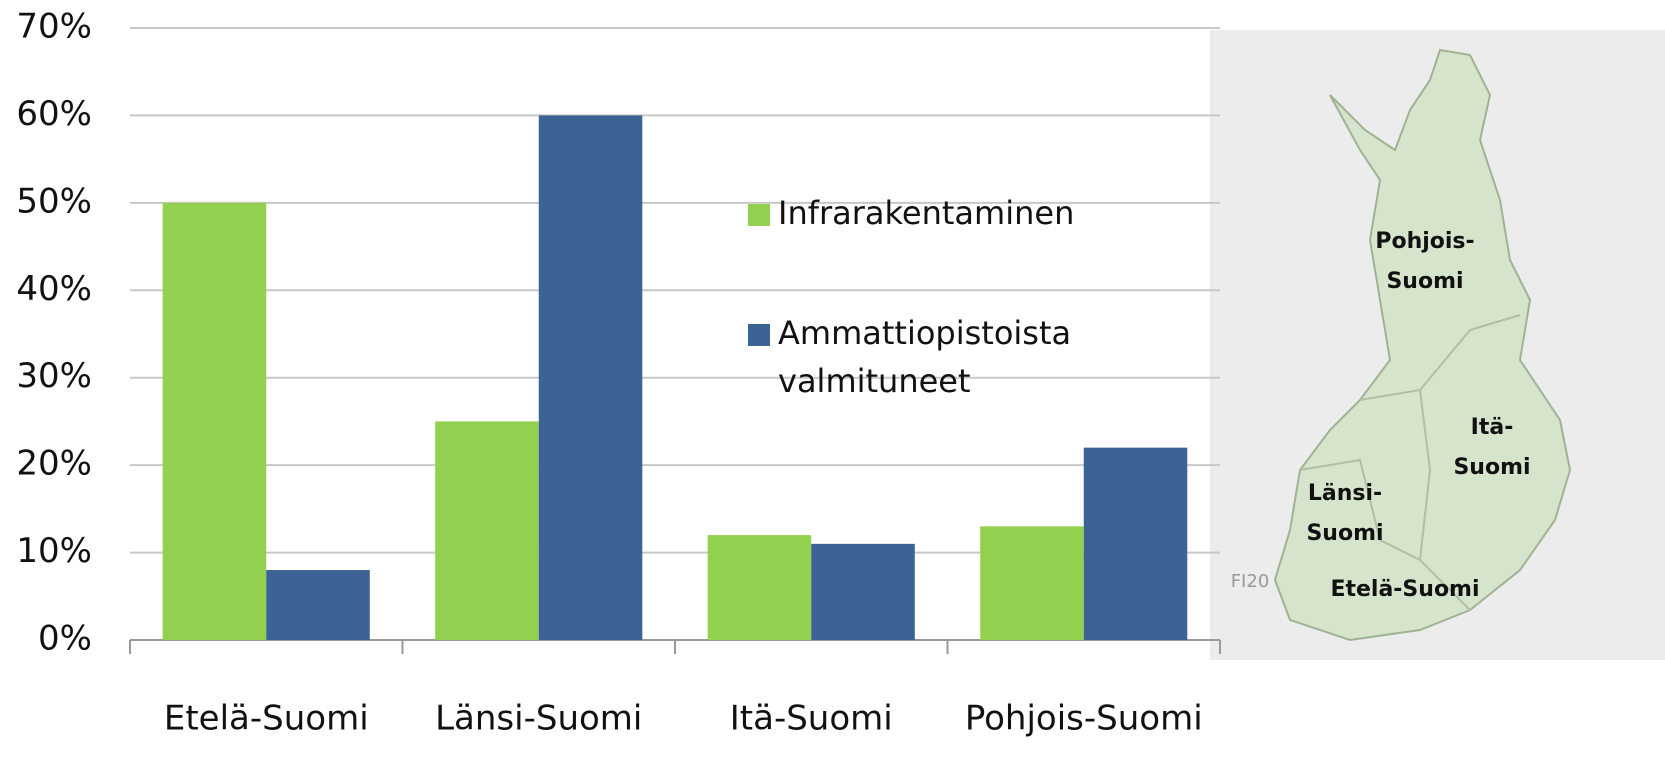  Describe the element at coordinates (1250, 581) in the screenshot. I see `map-label: FI20` at that location.